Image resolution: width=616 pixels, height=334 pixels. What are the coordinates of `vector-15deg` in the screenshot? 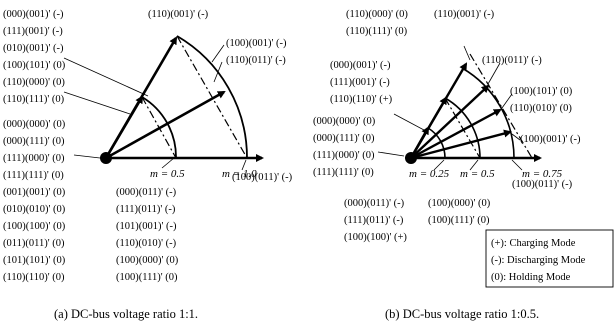 It's located at (461, 144).